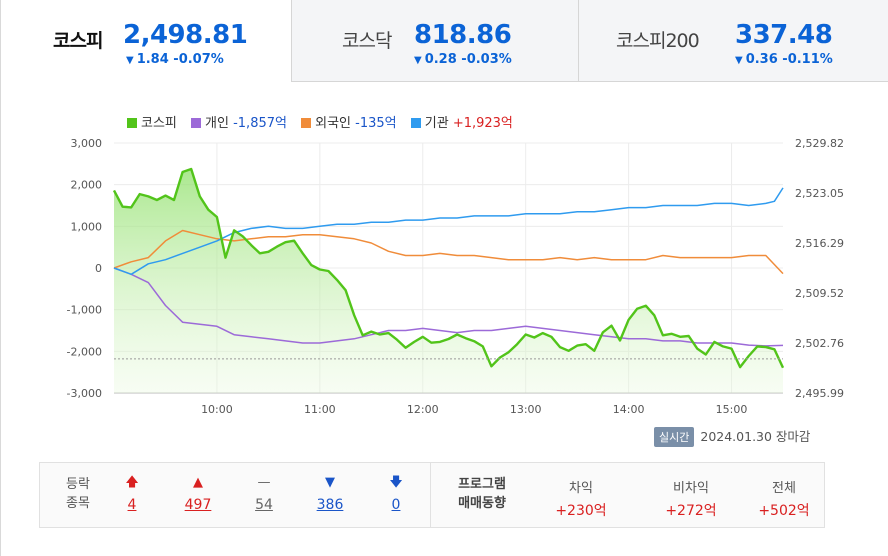 This screenshot has width=888, height=556. I want to click on y-left-tick-label: -1,000, so click(84, 310).